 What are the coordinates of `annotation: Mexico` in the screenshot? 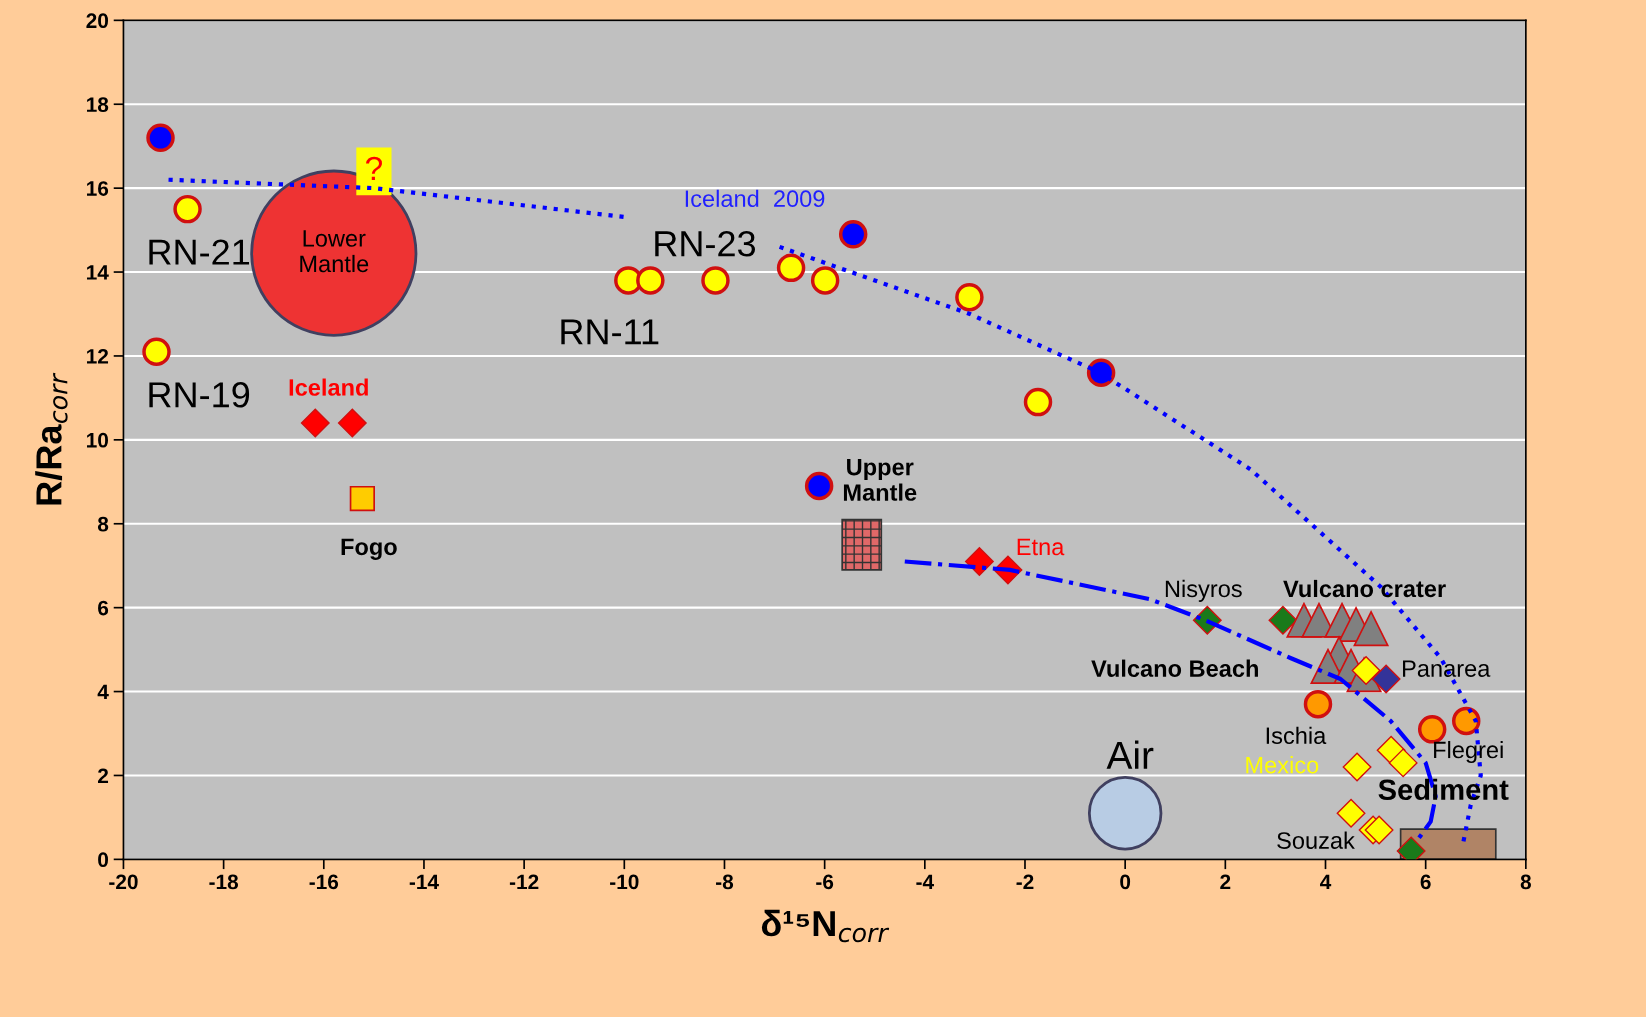 It's located at (1282, 765).